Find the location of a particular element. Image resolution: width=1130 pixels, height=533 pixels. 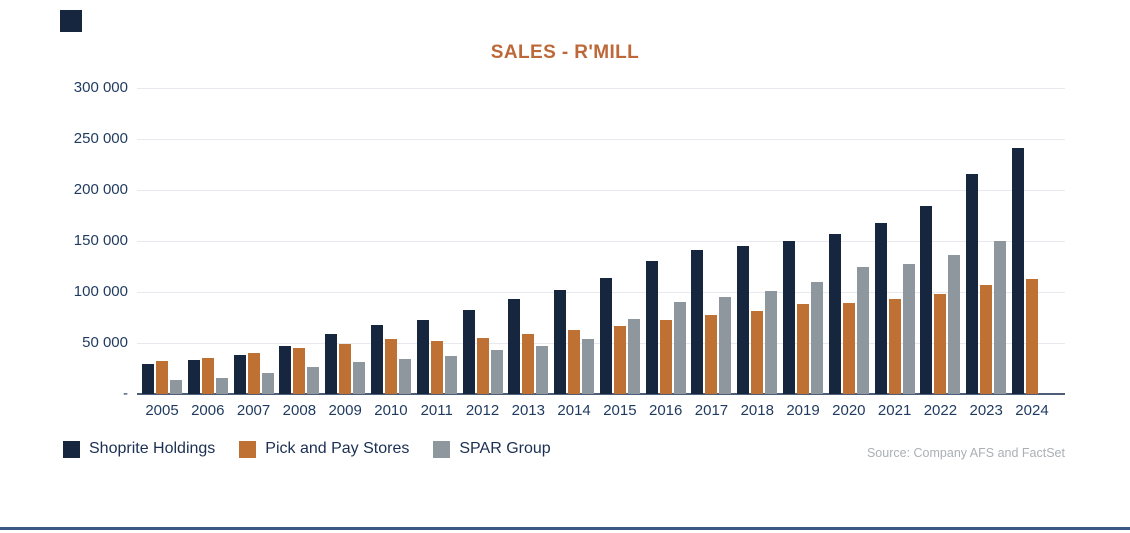

x-tick-label-2024: 2024 is located at coordinates (1032, 410).